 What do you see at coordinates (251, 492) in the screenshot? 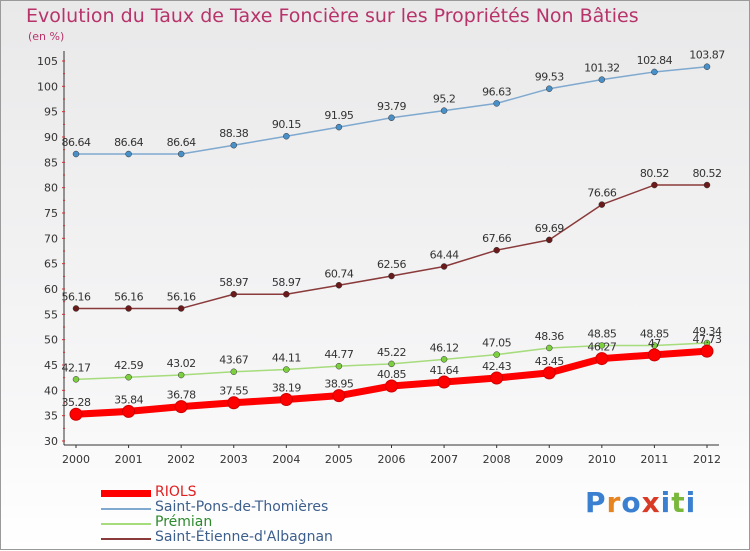
I see `legend-item: RIOLS` at bounding box center [251, 492].